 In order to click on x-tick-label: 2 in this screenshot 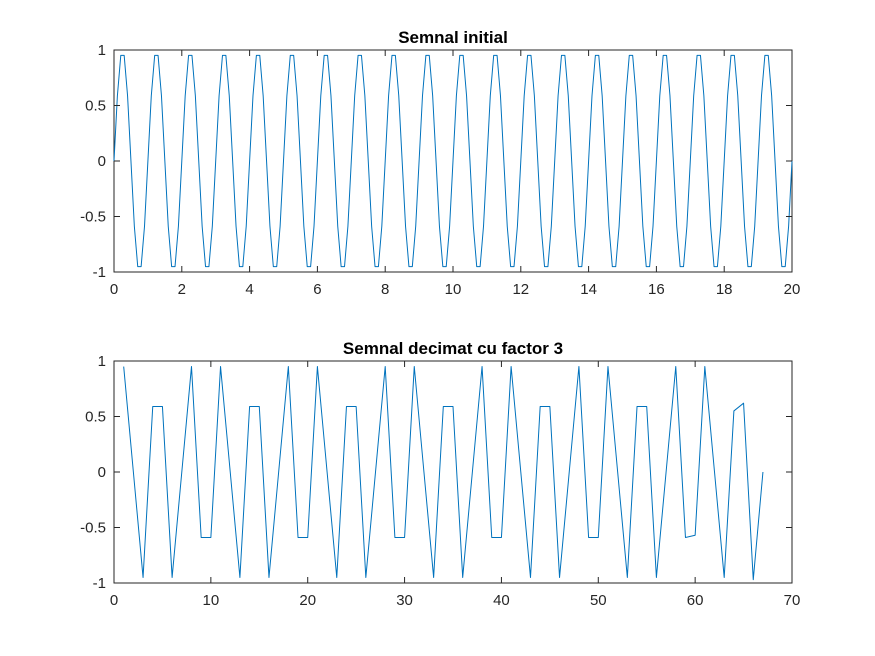, I will do `click(182, 289)`.